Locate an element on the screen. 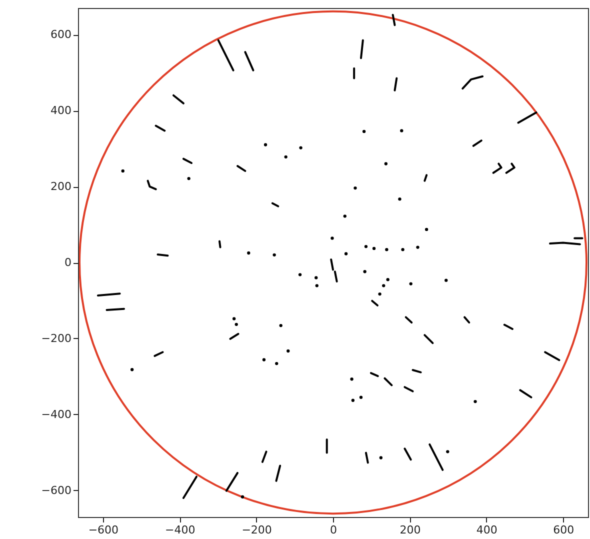 This screenshot has width=590, height=539. x-tick-label: 400 is located at coordinates (487, 530).